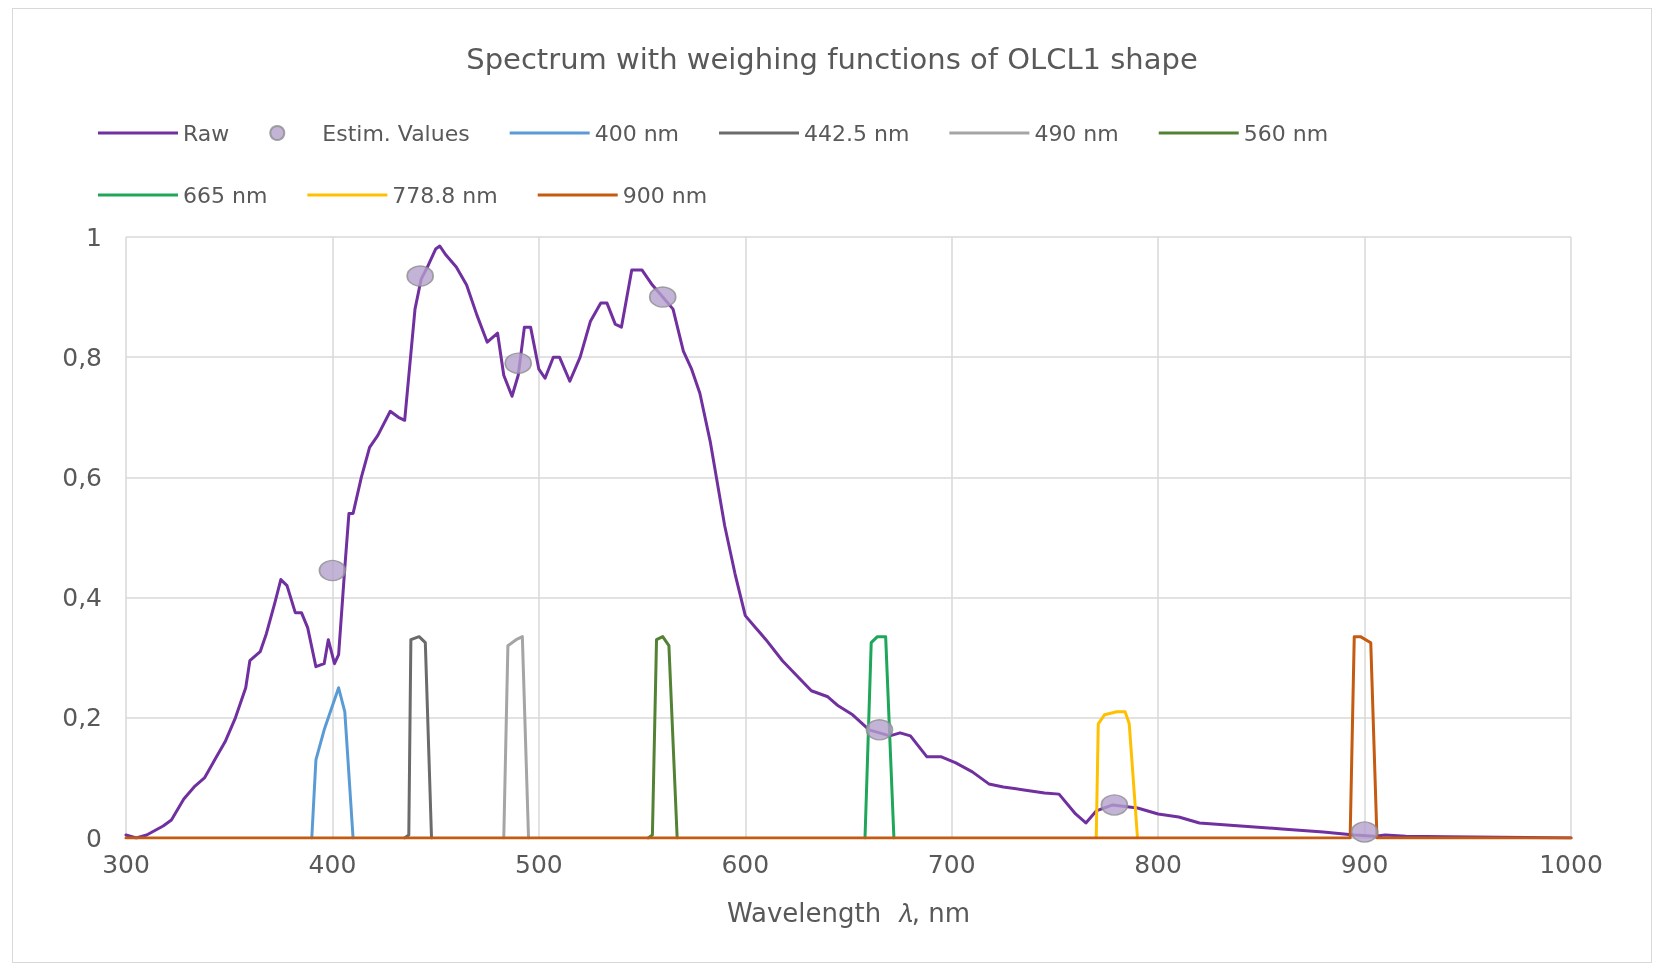  Describe the element at coordinates (94, 838) in the screenshot. I see `y-tick-label: 0` at that location.